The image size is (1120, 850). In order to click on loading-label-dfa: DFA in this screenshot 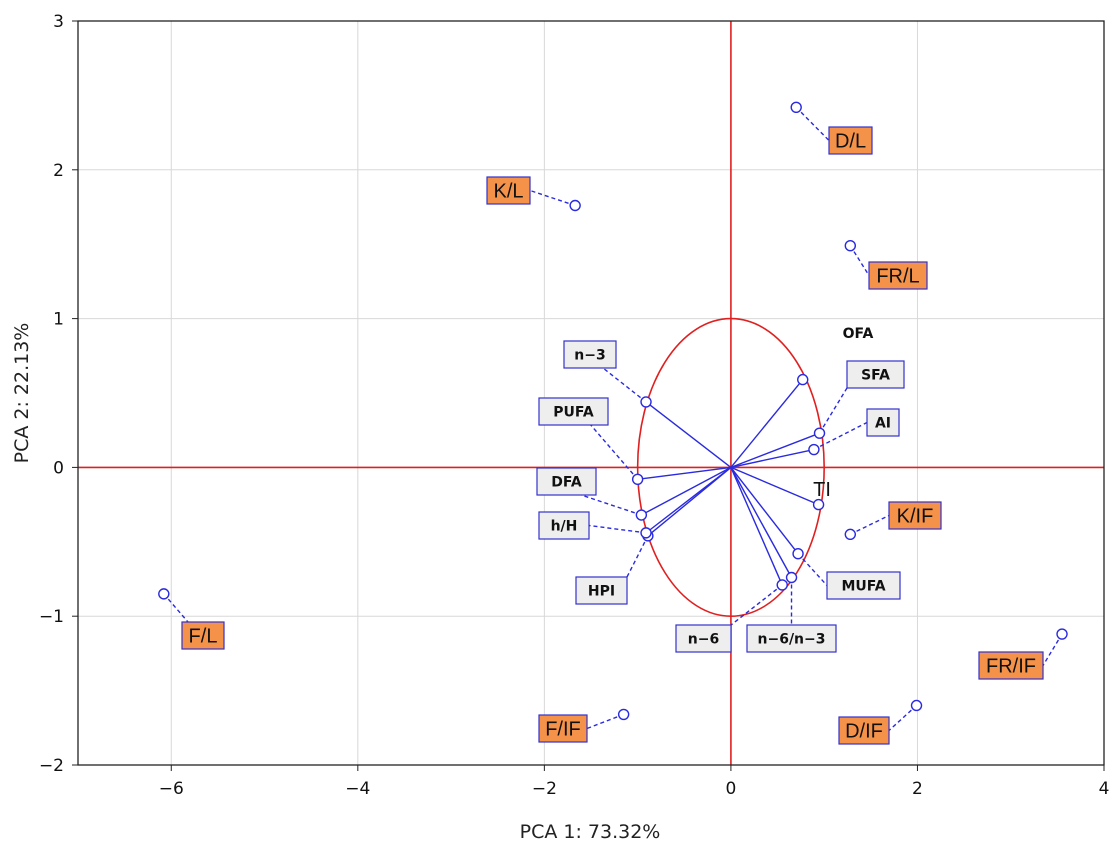, I will do `click(566, 483)`.